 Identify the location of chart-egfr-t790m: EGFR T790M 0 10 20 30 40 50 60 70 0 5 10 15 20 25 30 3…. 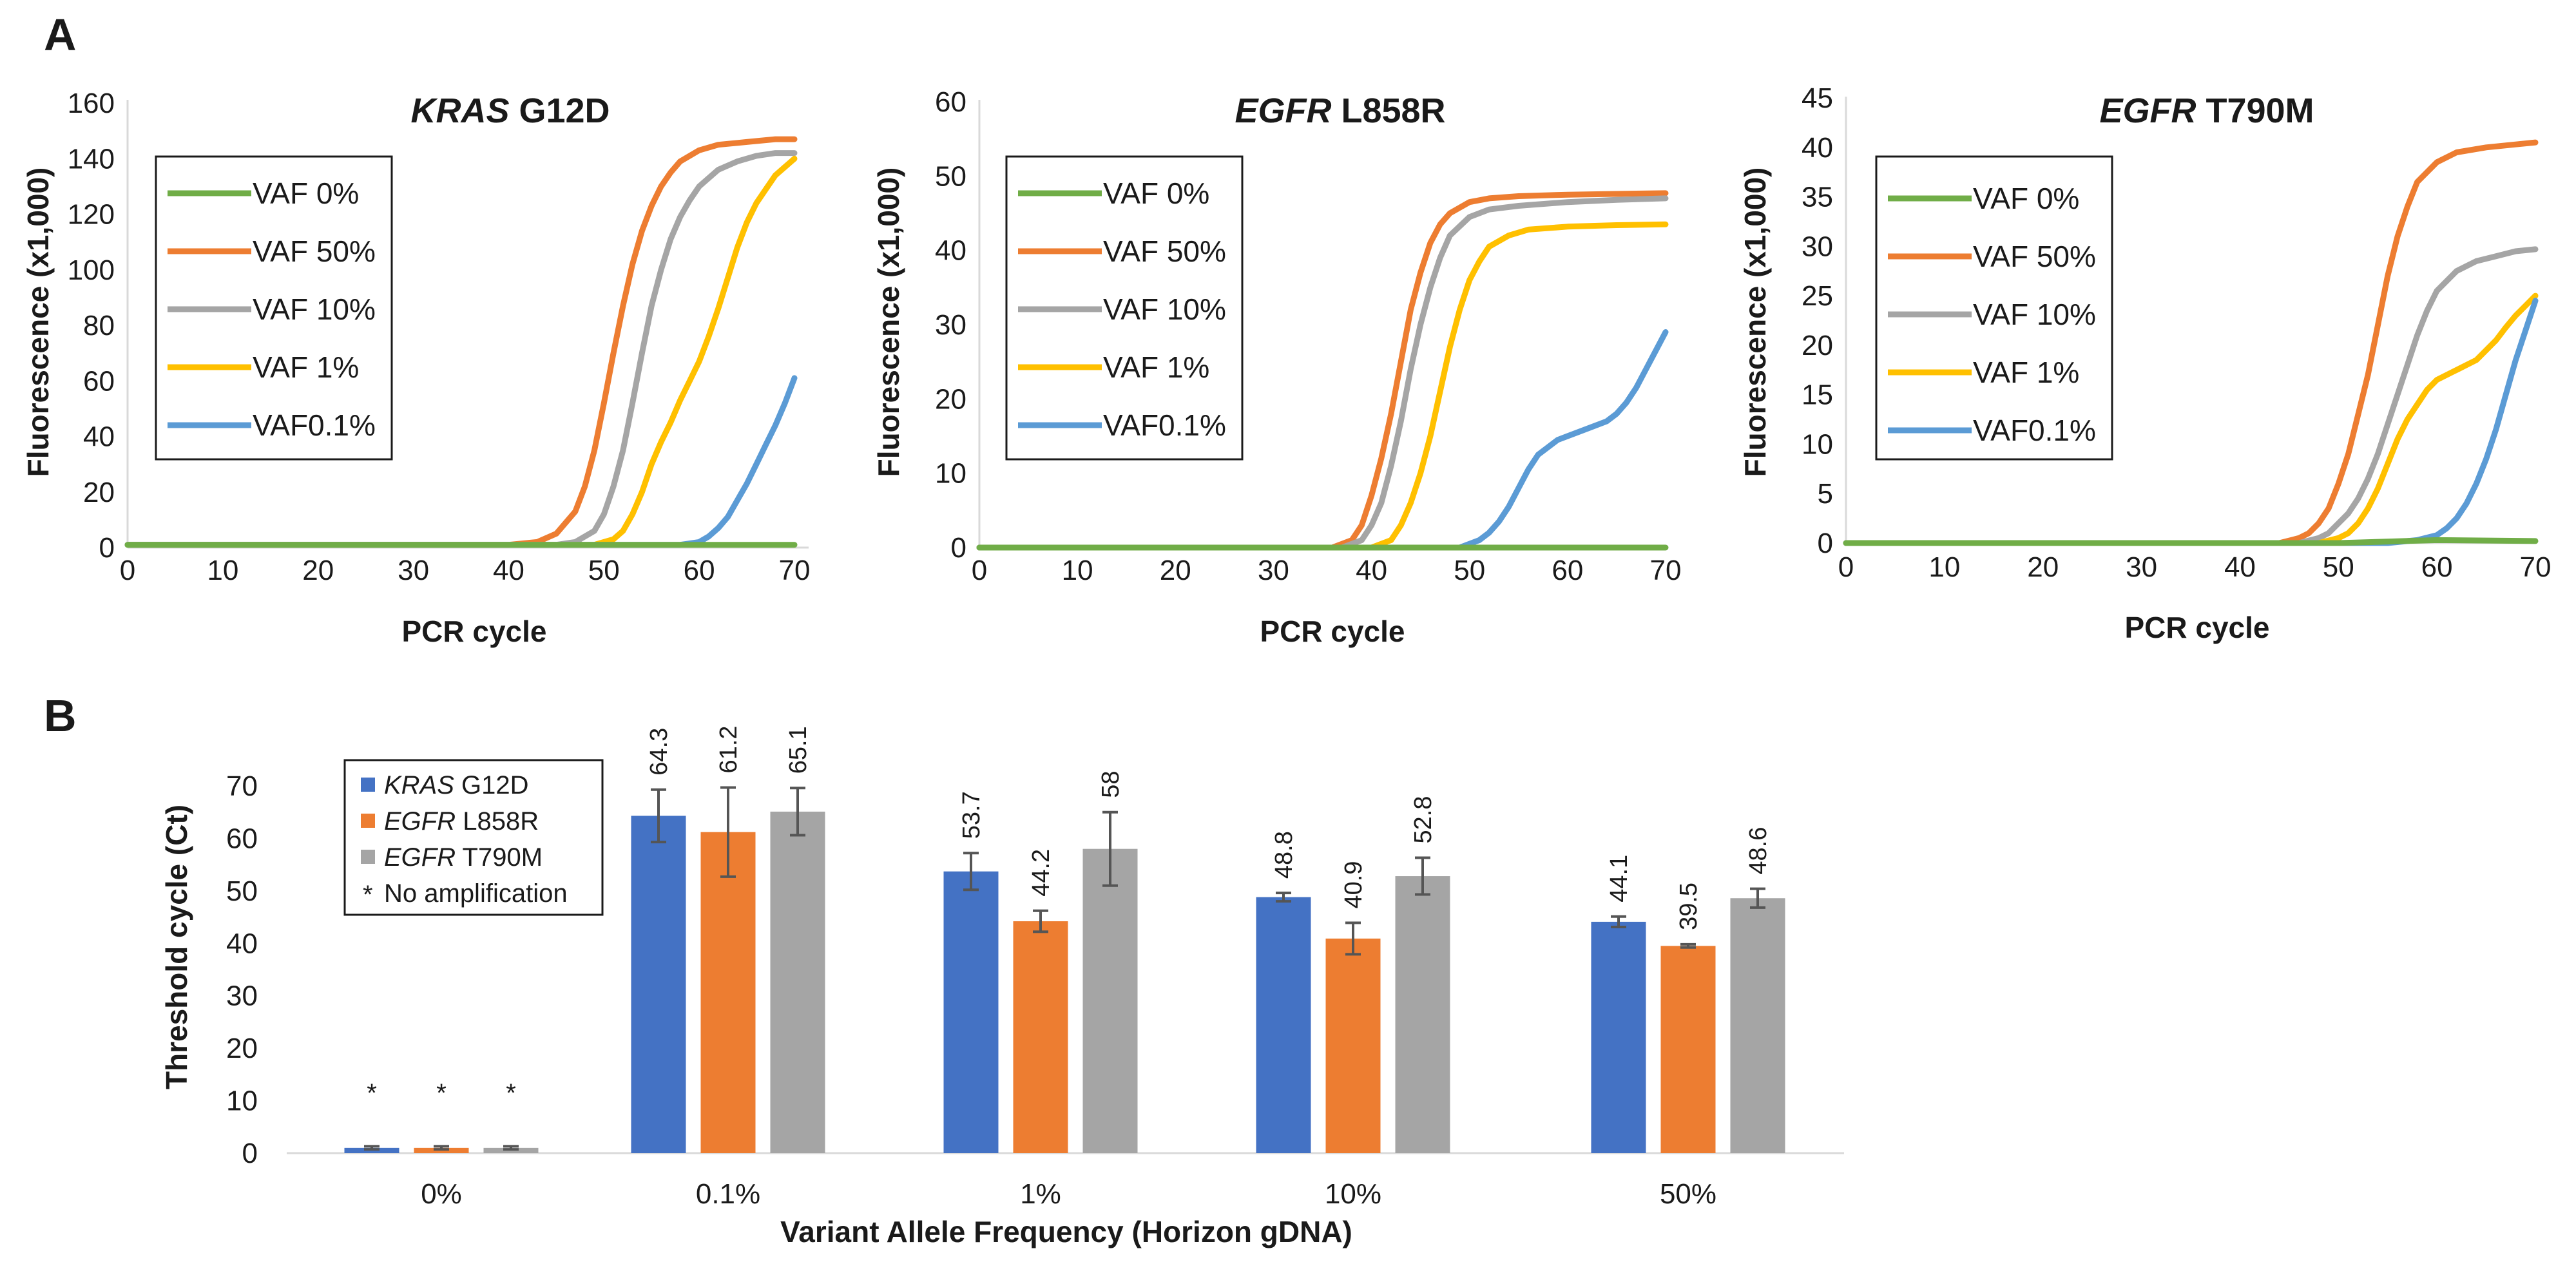
(2144, 363).